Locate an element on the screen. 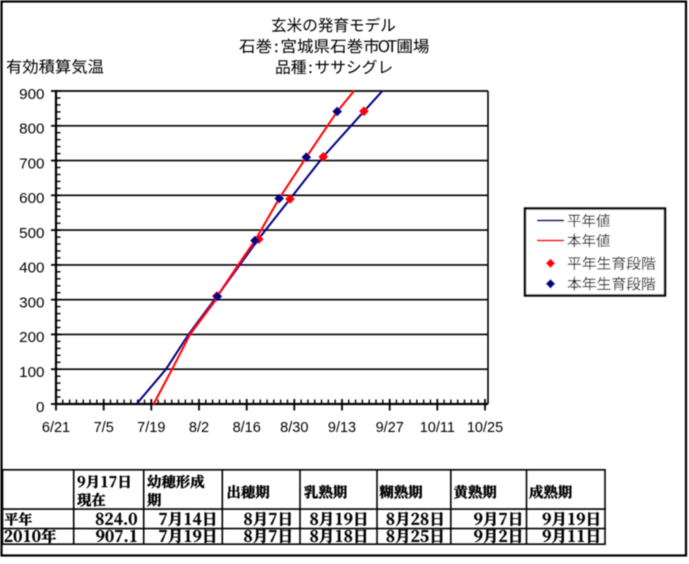  svg-text: 200 is located at coordinates (31, 337).